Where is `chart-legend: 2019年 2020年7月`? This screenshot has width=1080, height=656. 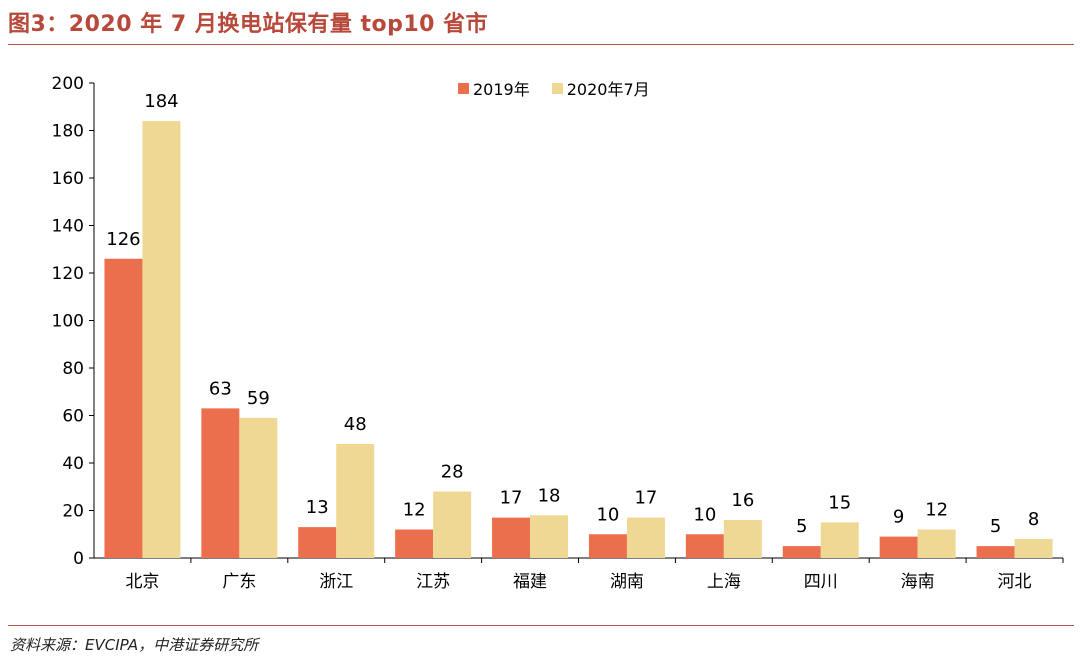
chart-legend: 2019年 2020年7月 is located at coordinates (565, 88).